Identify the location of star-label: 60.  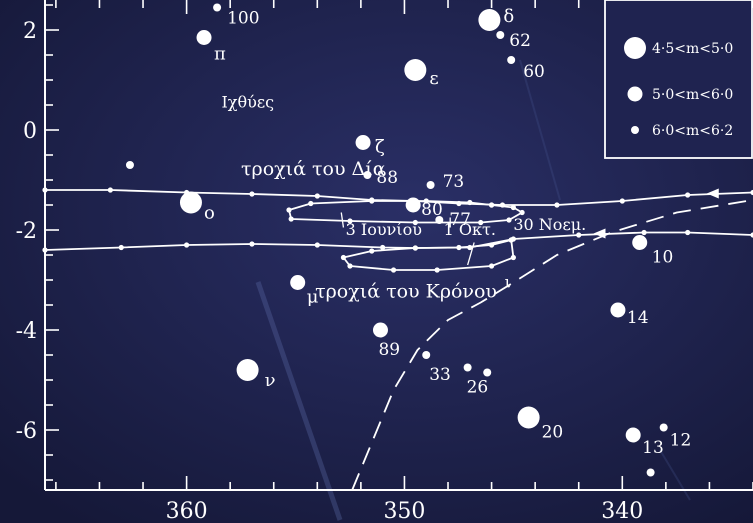
(534, 72).